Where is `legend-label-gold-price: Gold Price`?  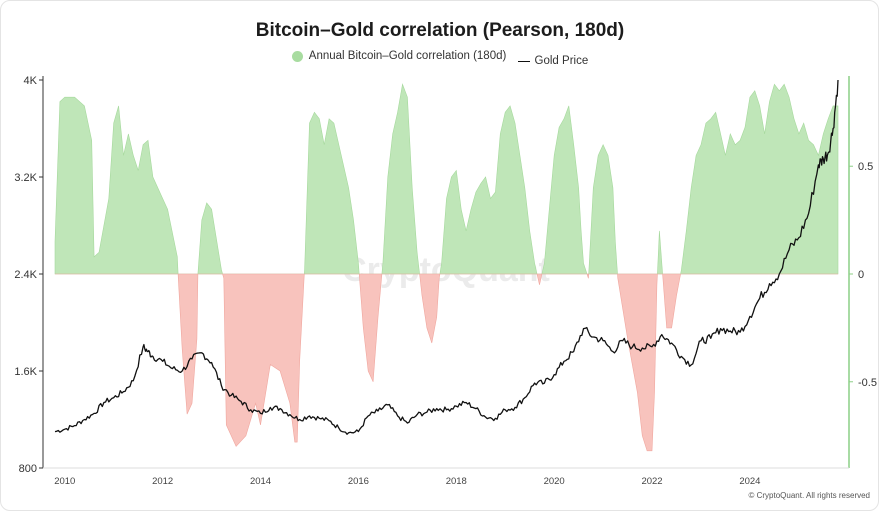
legend-label-gold-price: Gold Price is located at coordinates (561, 61).